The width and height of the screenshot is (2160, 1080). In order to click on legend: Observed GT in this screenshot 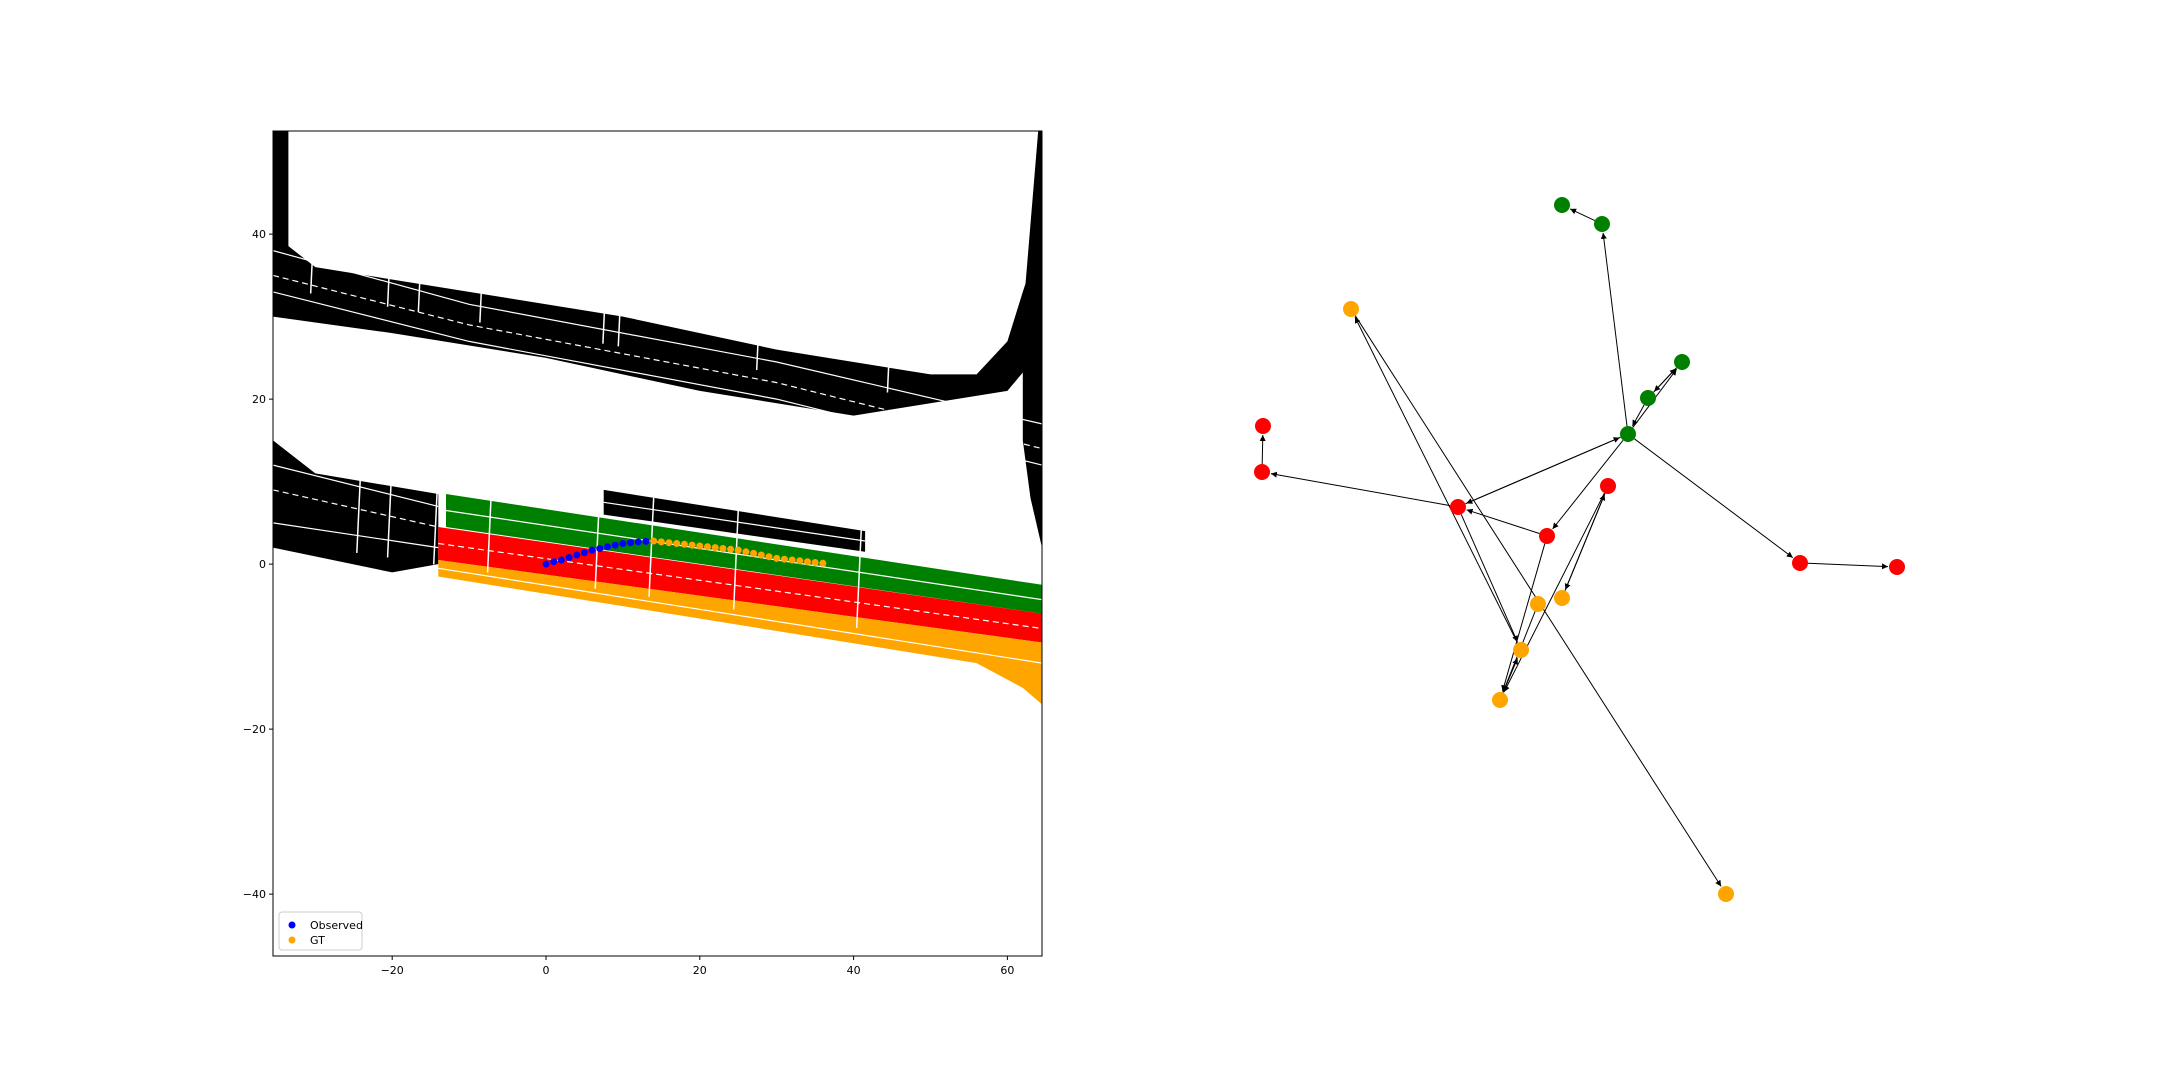, I will do `click(320, 931)`.